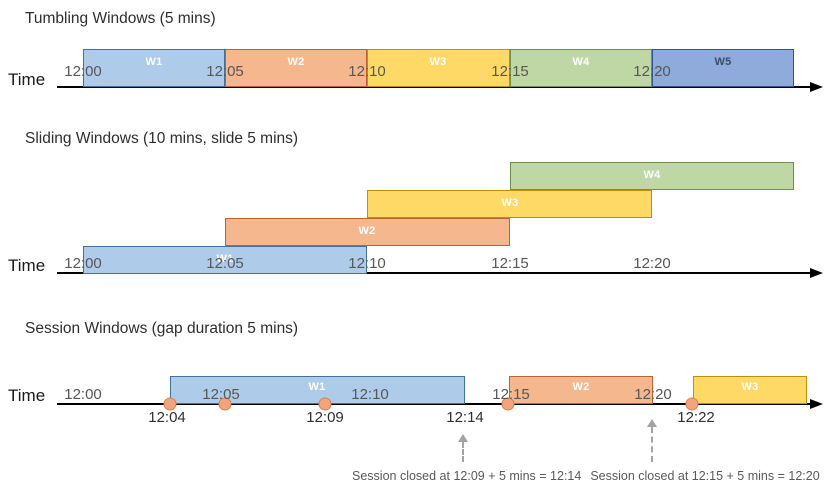  Describe the element at coordinates (225, 71) in the screenshot. I see `tumbling-tick-1205: 12:05` at that location.